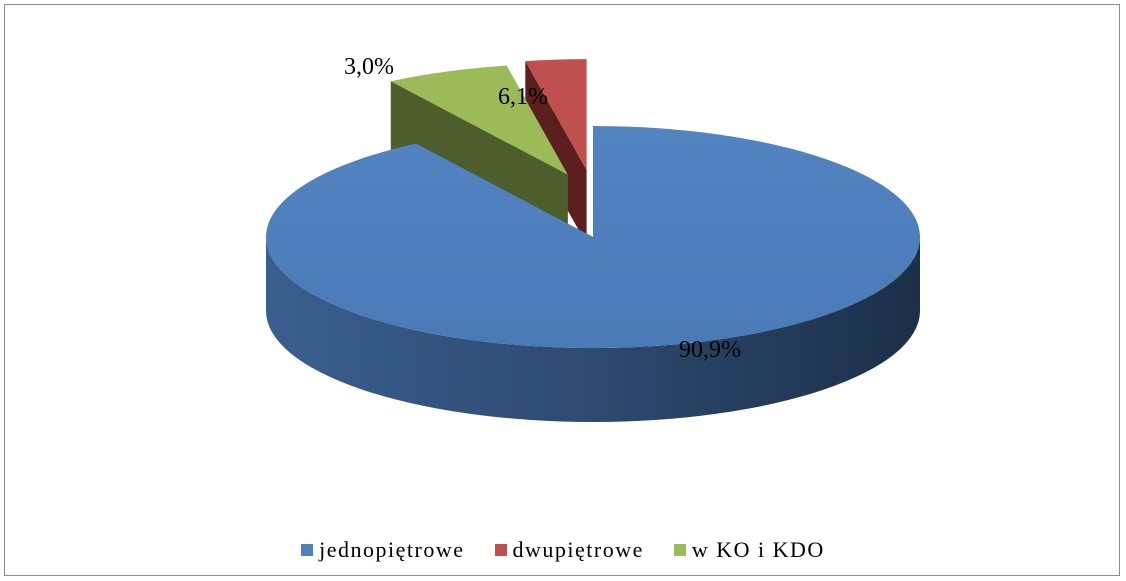 This screenshot has width=1126, height=581. What do you see at coordinates (710, 350) in the screenshot?
I see `data-label-jednopietrowe: 90,9%` at bounding box center [710, 350].